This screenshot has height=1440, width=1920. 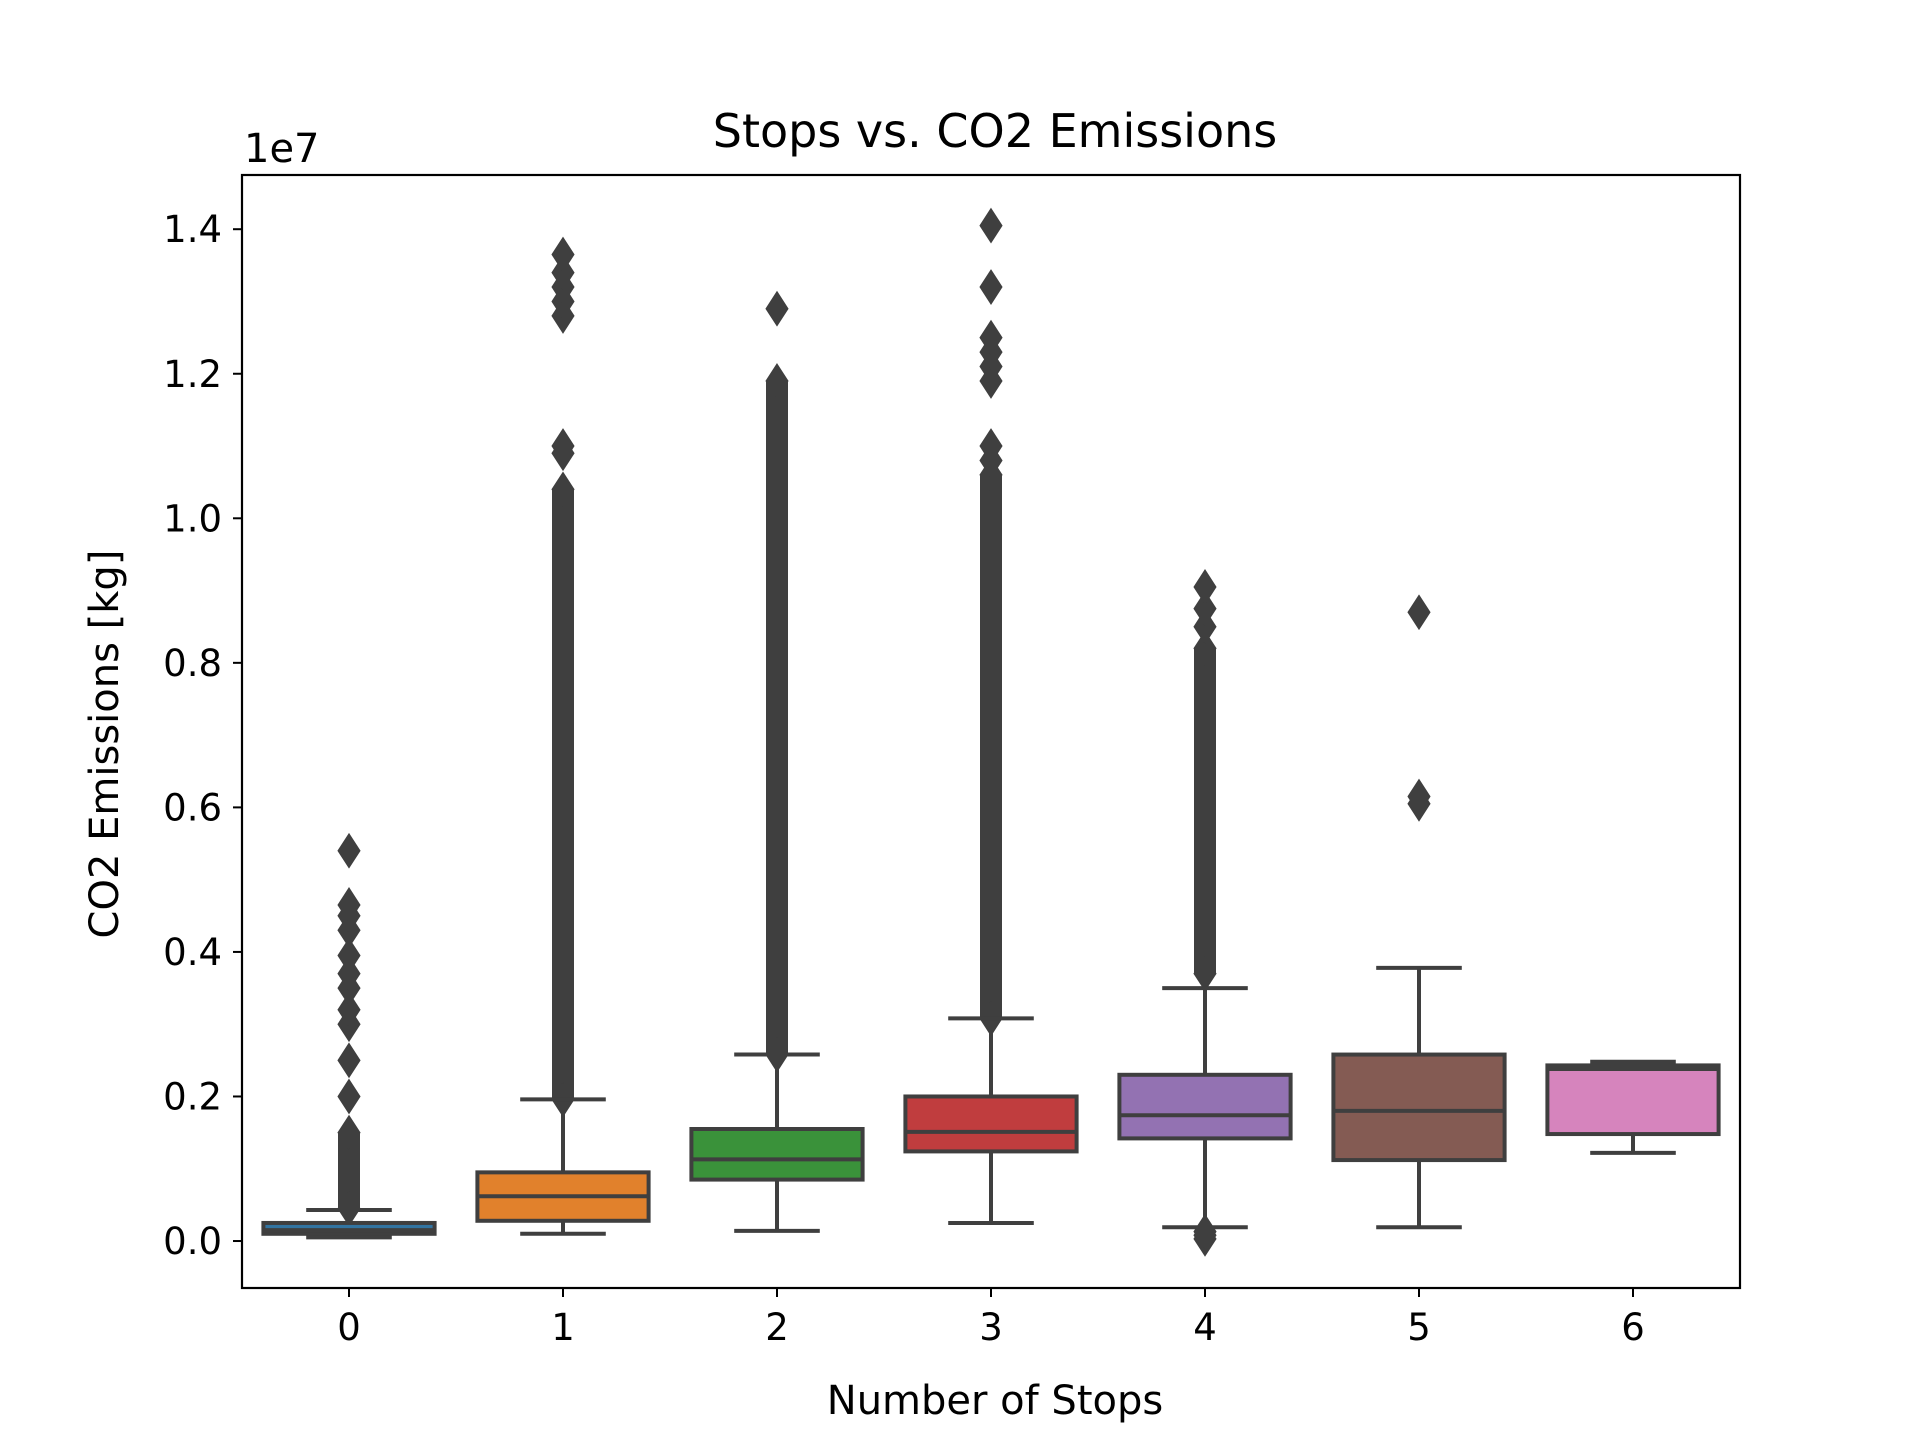 I want to click on y-tick-label: 0.8, so click(x=192, y=663).